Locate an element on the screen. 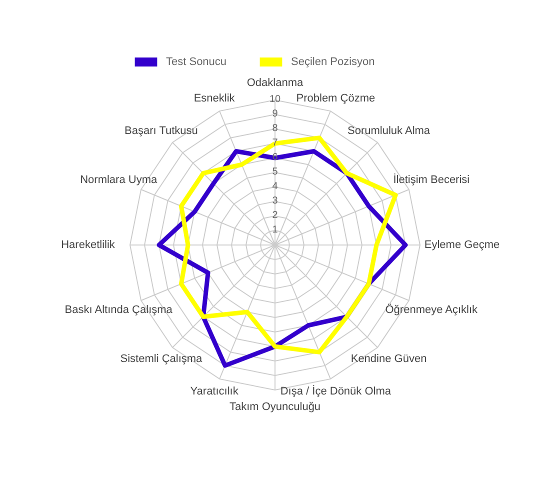  spoke-label: Normlara Uyma is located at coordinates (119, 180).